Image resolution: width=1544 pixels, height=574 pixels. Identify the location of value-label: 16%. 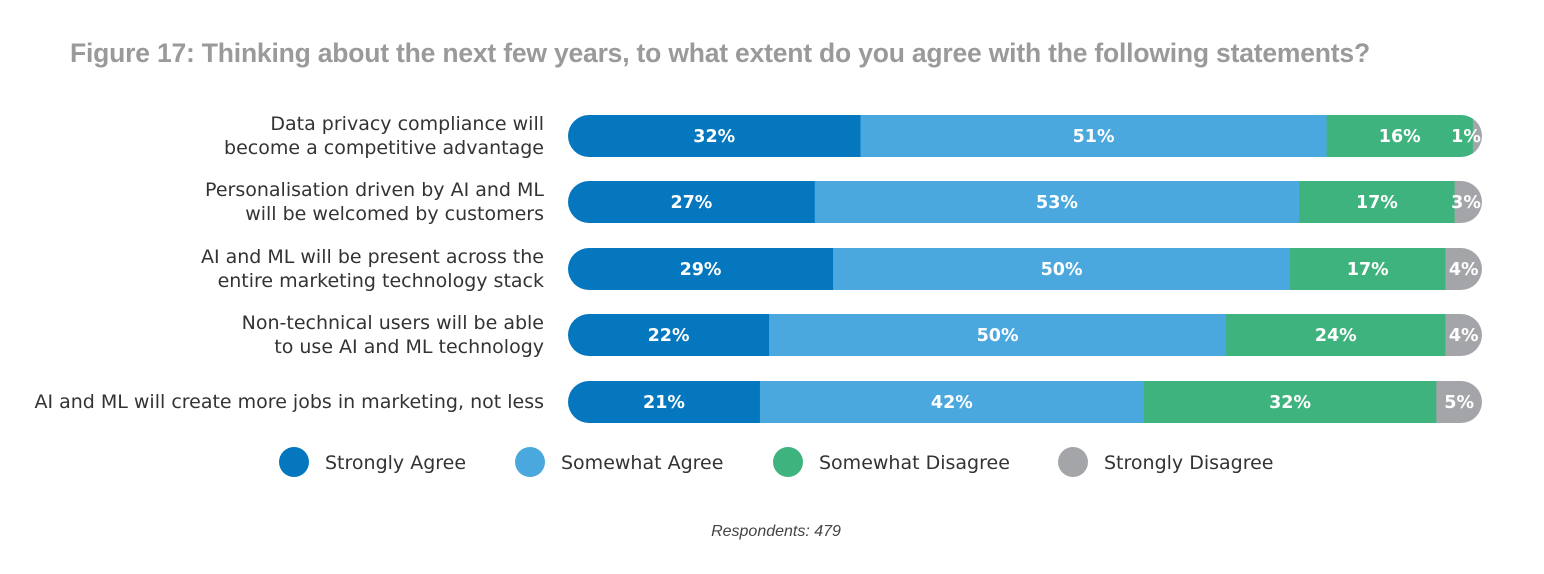
(1400, 137).